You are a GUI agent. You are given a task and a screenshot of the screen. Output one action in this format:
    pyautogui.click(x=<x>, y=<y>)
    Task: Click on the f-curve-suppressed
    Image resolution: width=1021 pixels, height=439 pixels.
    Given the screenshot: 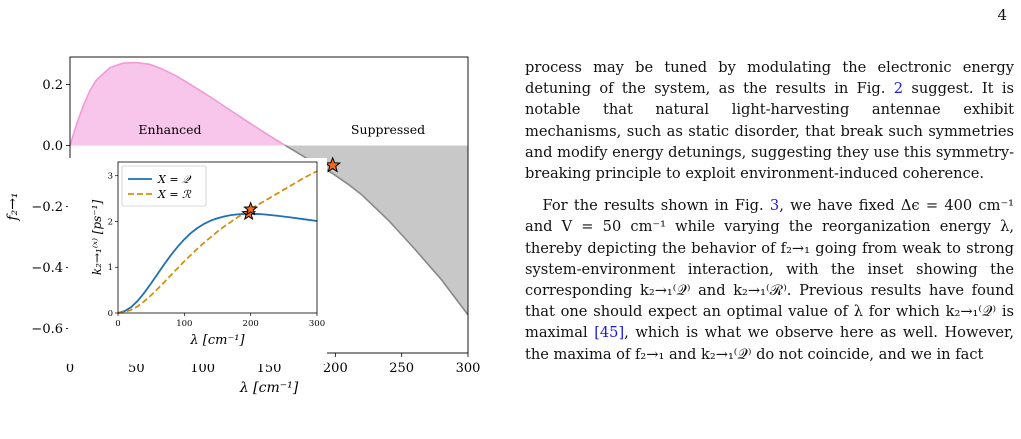 What is the action you would take?
    pyautogui.click(x=376, y=230)
    